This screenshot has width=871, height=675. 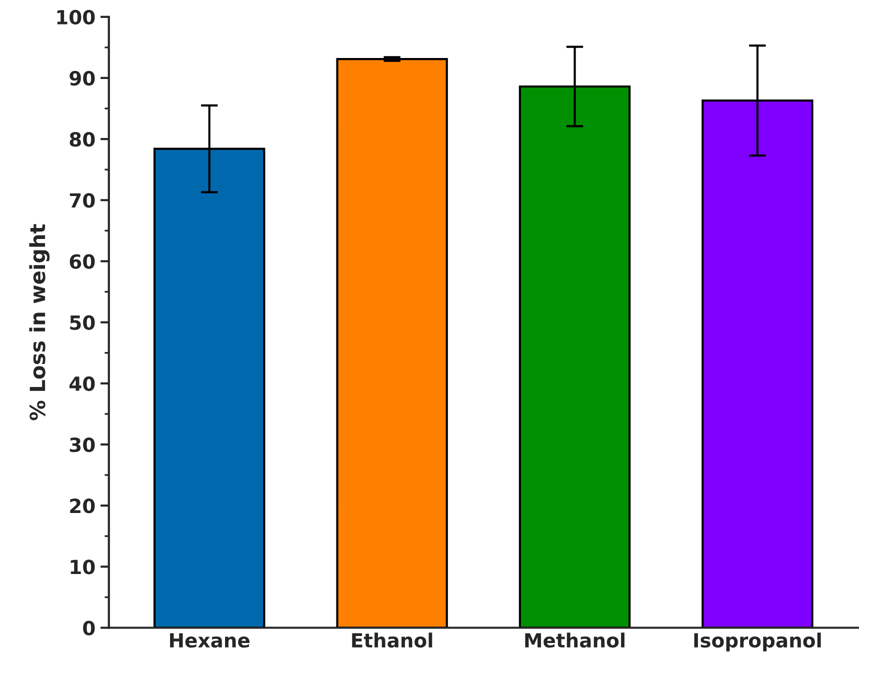 I want to click on y-tick-label: 90, so click(x=82, y=78).